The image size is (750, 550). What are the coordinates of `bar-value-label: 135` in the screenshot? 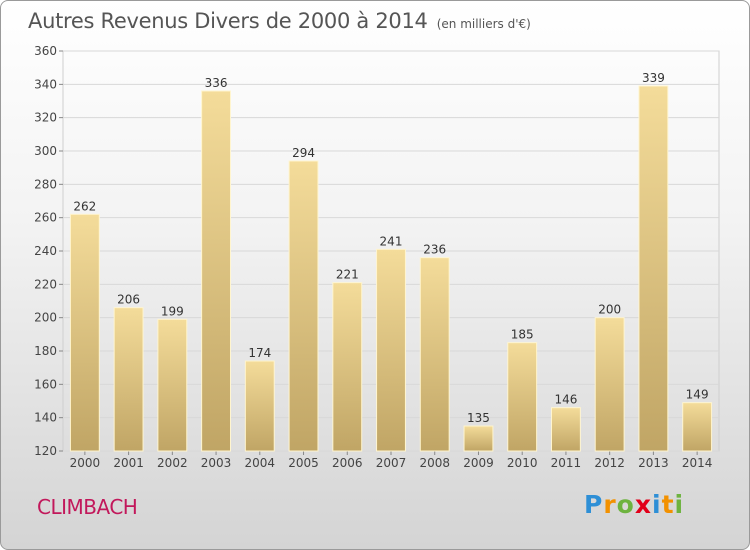 It's located at (478, 418).